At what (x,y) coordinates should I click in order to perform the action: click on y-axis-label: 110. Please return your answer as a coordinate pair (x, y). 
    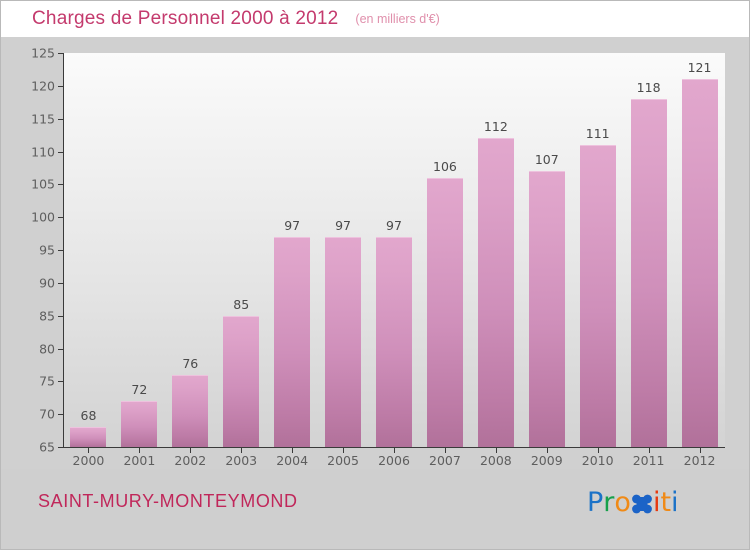
    Looking at the image, I should click on (43, 151).